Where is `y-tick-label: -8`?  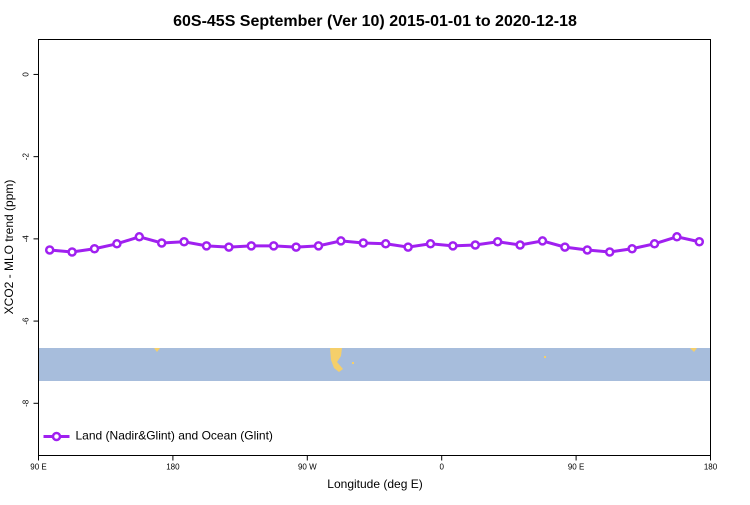 y-tick-label: -8 is located at coordinates (26, 403).